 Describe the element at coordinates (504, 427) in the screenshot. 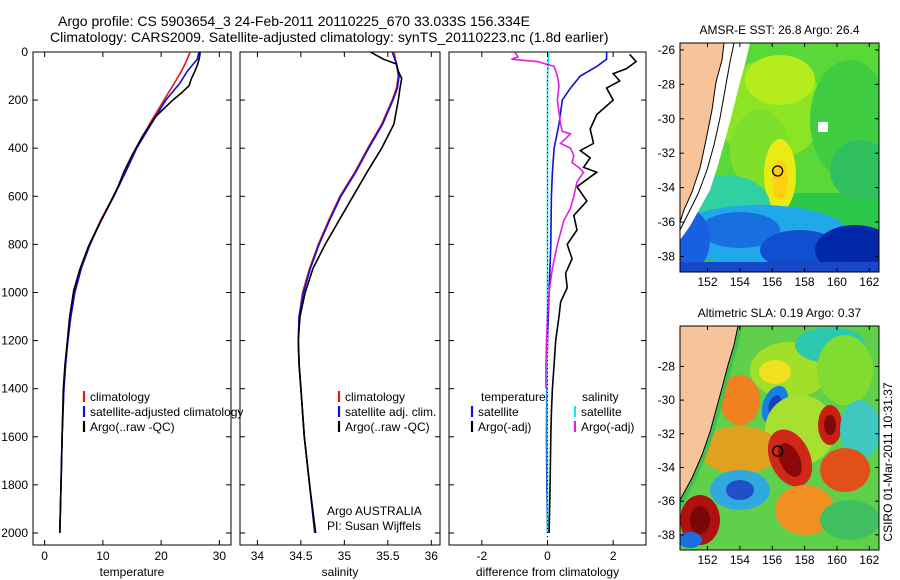

I see `difference-temperature-legend-label: Argo(-adj)` at that location.